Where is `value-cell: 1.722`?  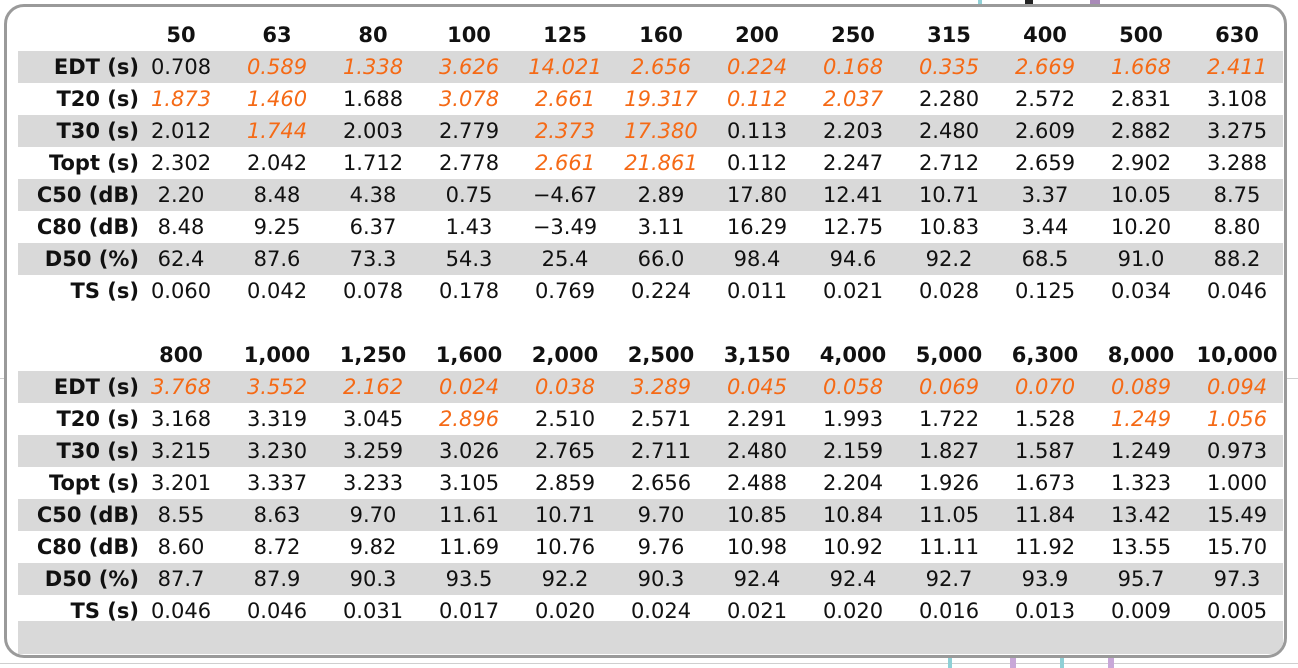 value-cell: 1.722 is located at coordinates (949, 419).